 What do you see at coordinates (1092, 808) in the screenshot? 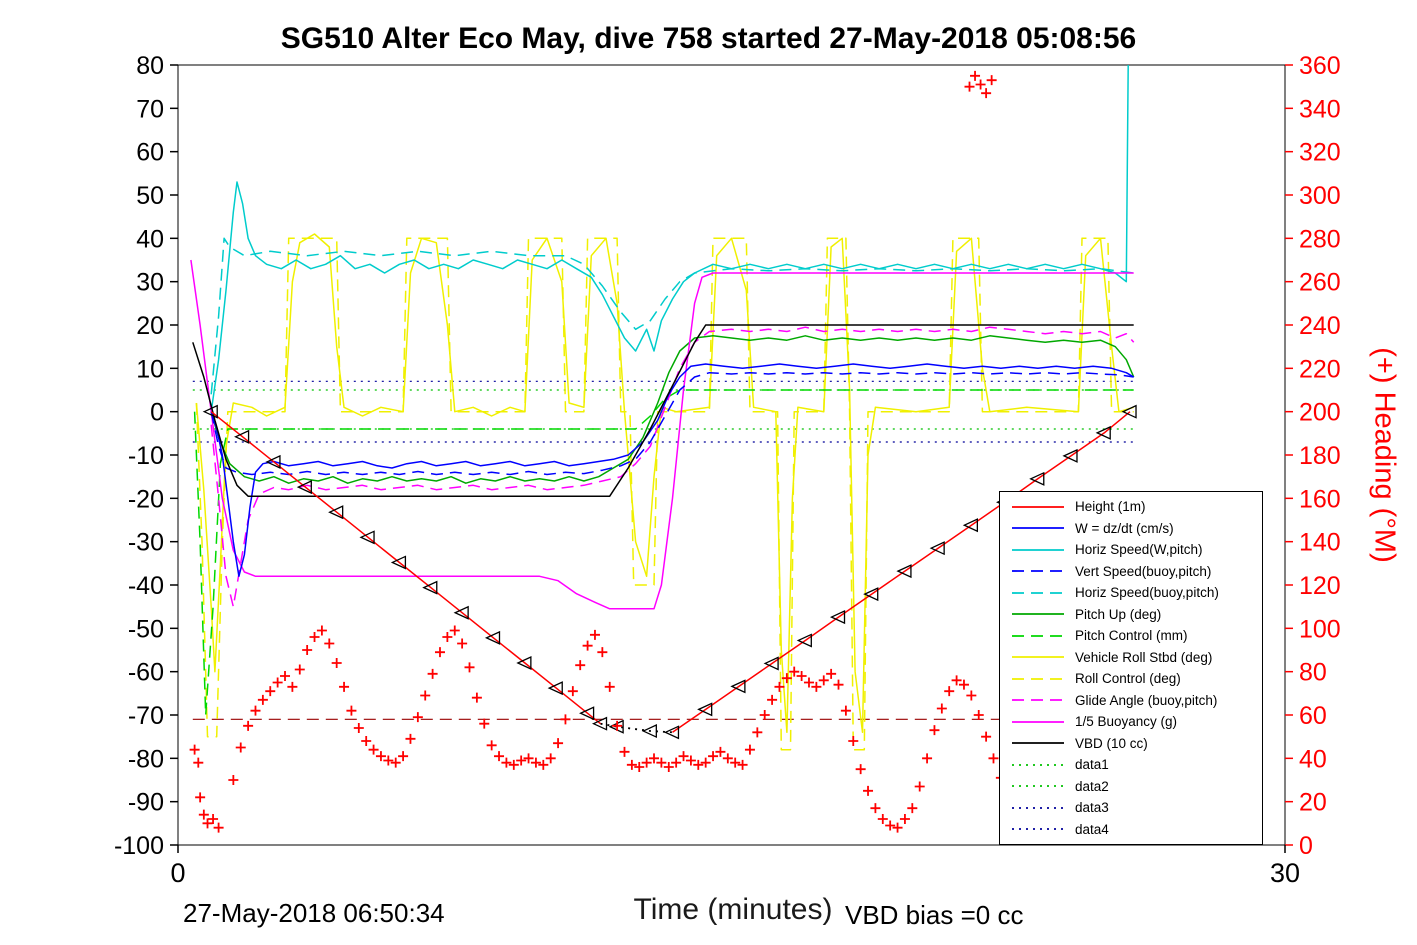
I see `legend-label: data3` at bounding box center [1092, 808].